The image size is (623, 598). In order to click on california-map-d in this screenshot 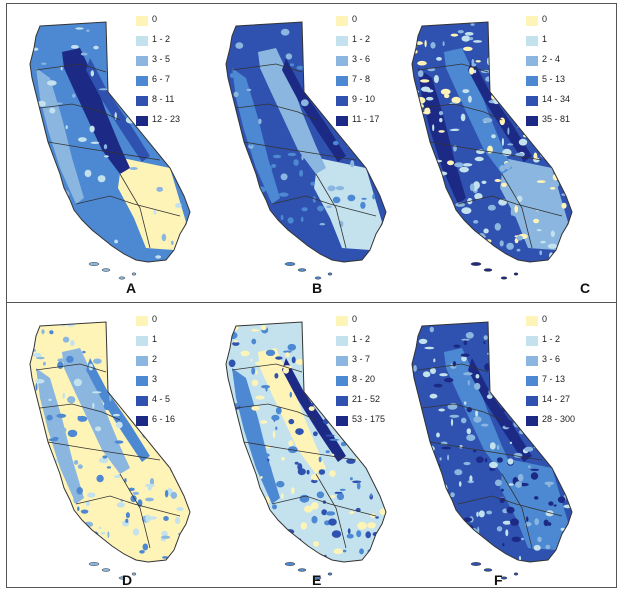, I will do `click(110, 450)`.